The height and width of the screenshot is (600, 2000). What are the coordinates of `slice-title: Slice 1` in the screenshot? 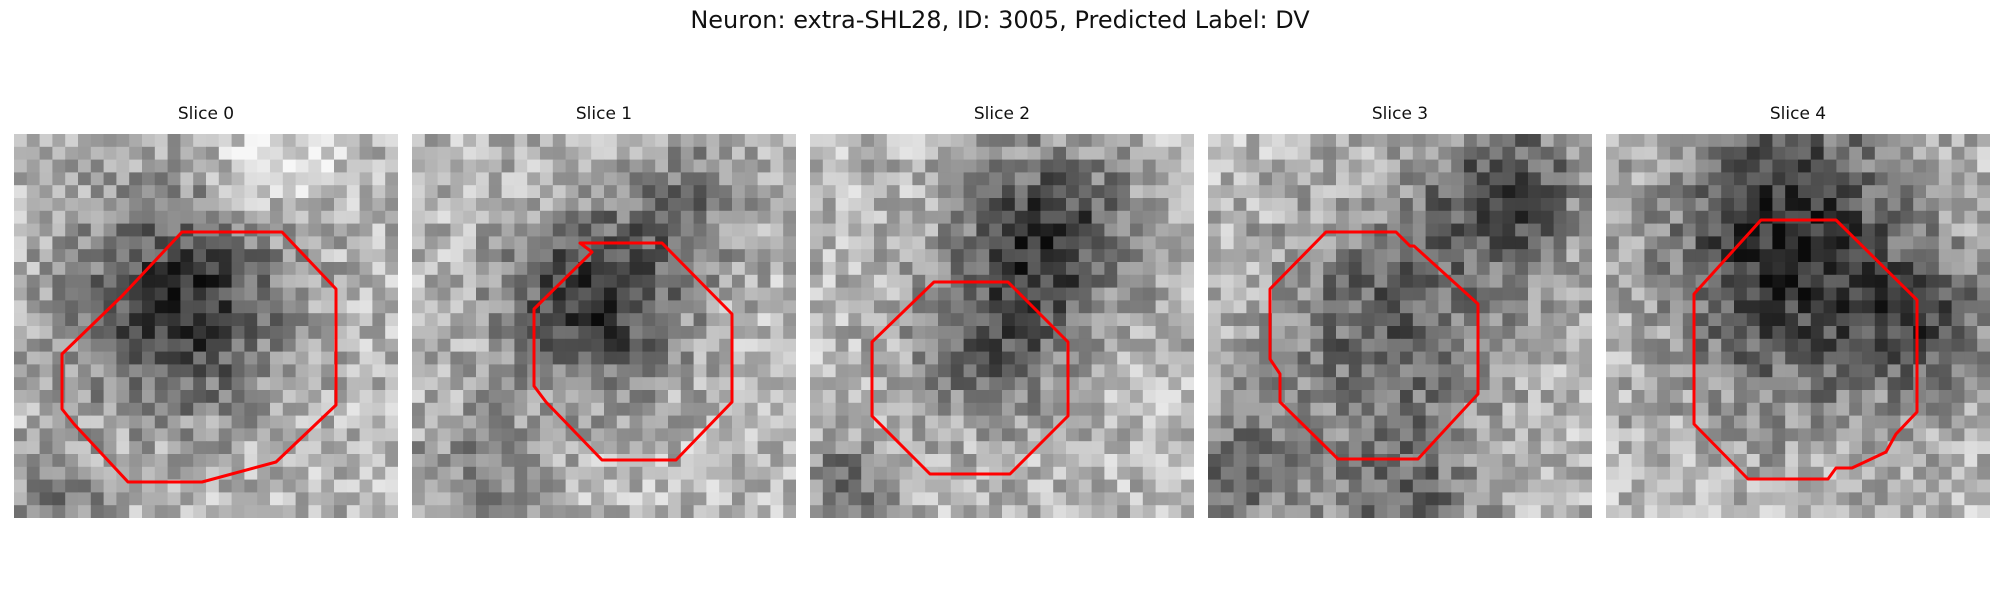 It's located at (604, 114).